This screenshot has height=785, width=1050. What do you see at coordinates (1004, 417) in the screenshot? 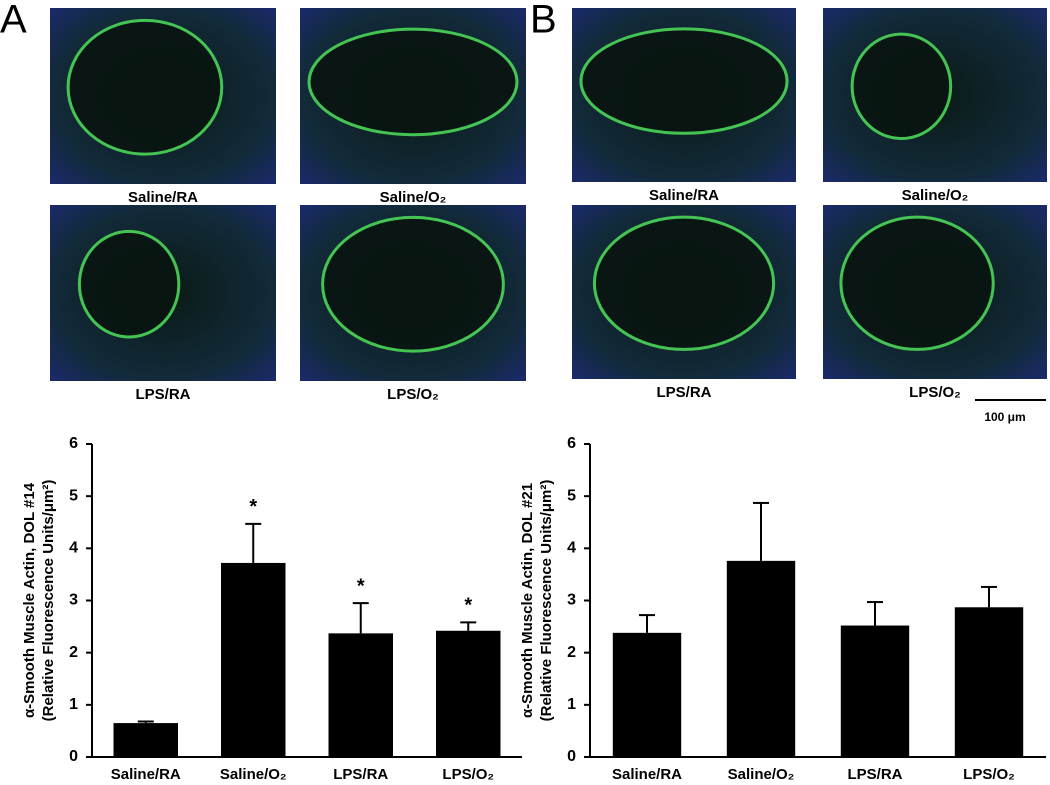
I see `scale-bar-label: 100 μm` at bounding box center [1004, 417].